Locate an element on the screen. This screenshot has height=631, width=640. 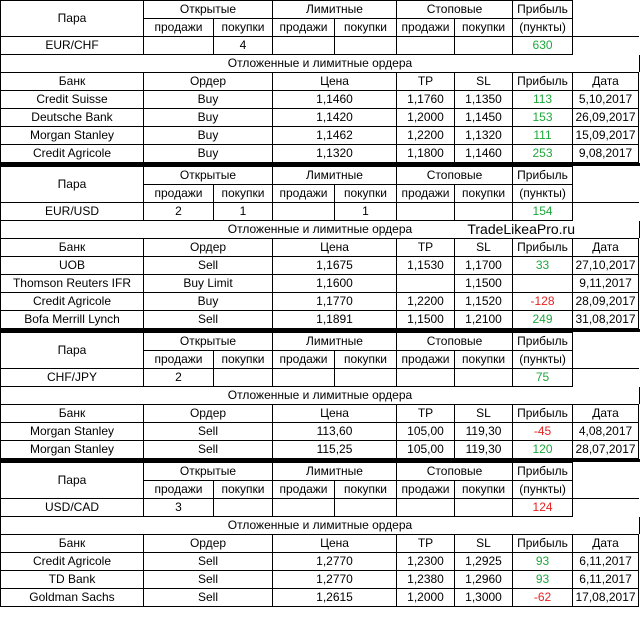
order-date: 31,08,2017 is located at coordinates (606, 319).